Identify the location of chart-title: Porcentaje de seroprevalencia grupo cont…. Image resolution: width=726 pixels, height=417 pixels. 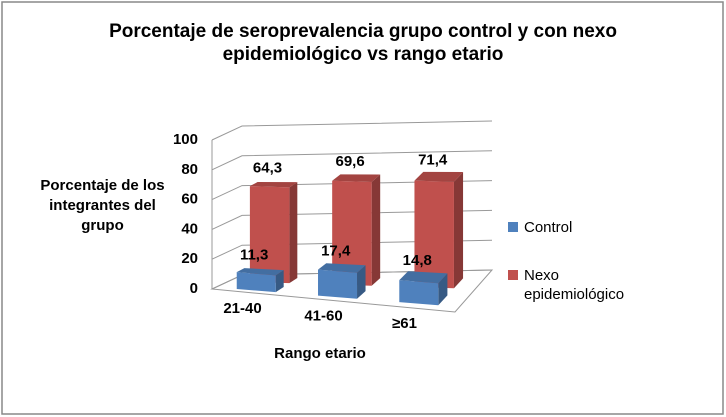
(363, 43).